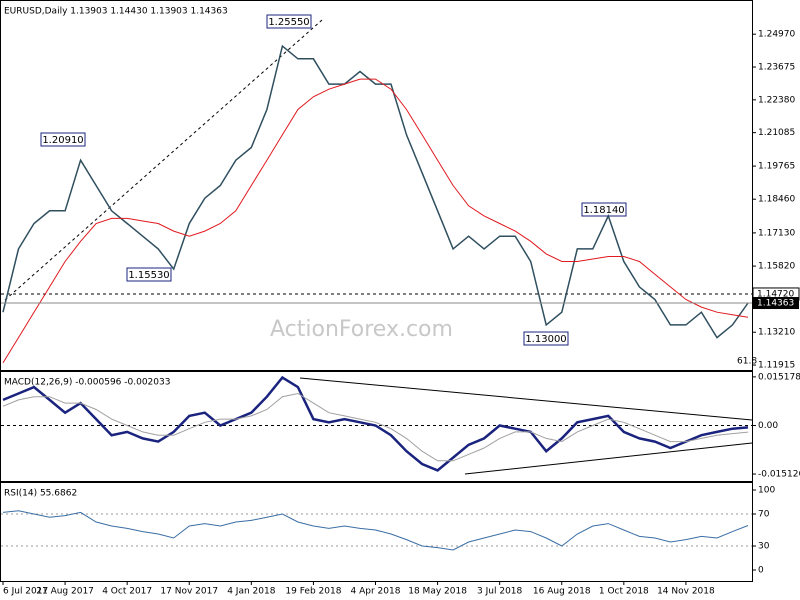 This screenshot has width=800, height=600. Describe the element at coordinates (40, 494) in the screenshot. I see `panel-title: RSI(14) 55.6862` at that location.